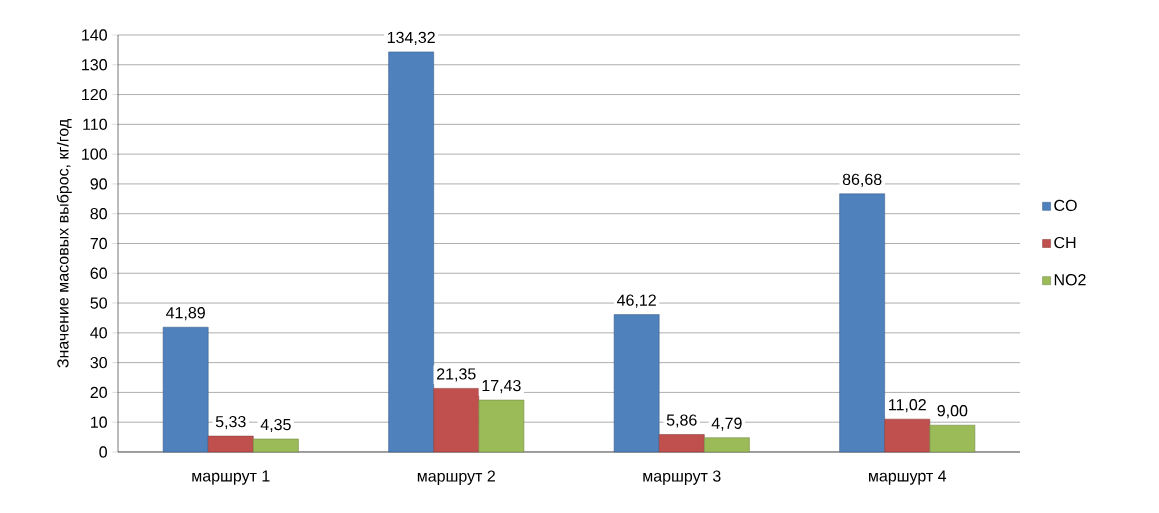 This screenshot has width=1159, height=513. What do you see at coordinates (275, 425) in the screenshot?
I see `data-label: 4,35` at bounding box center [275, 425].